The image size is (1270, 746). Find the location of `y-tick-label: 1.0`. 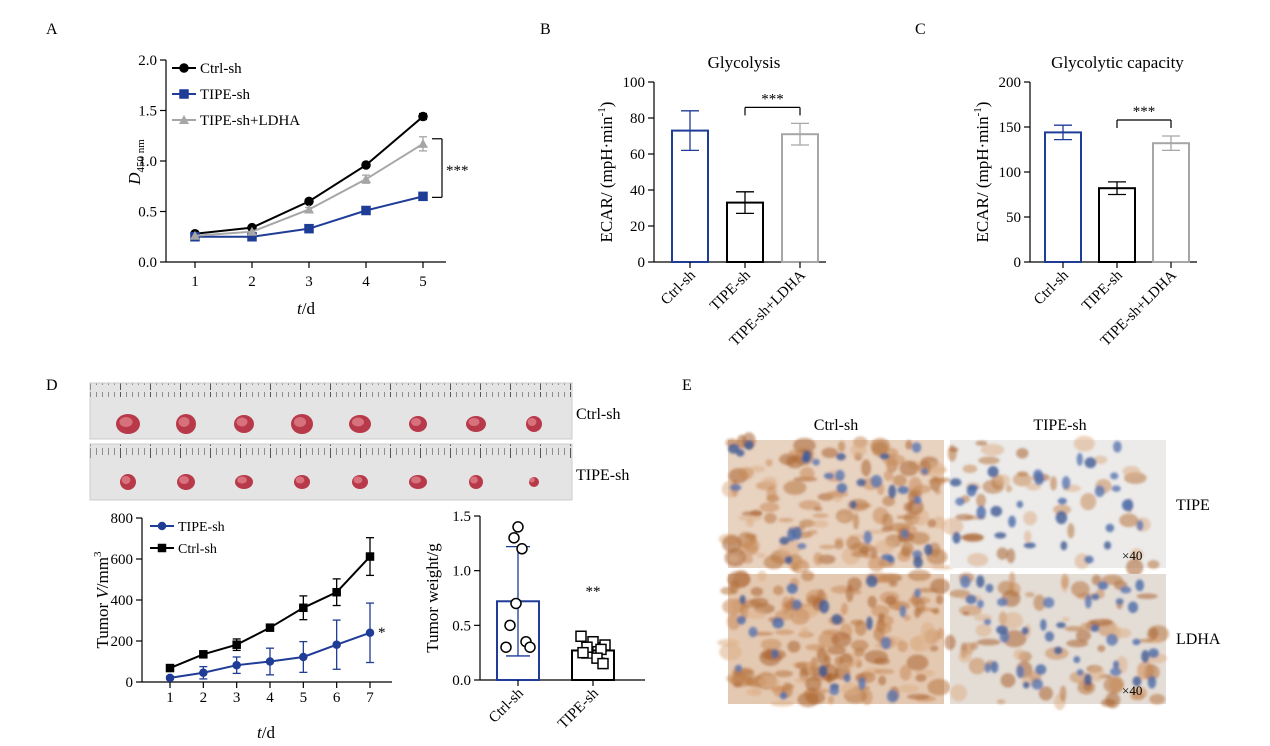

y-tick-label: 1.0 is located at coordinates (147, 162).